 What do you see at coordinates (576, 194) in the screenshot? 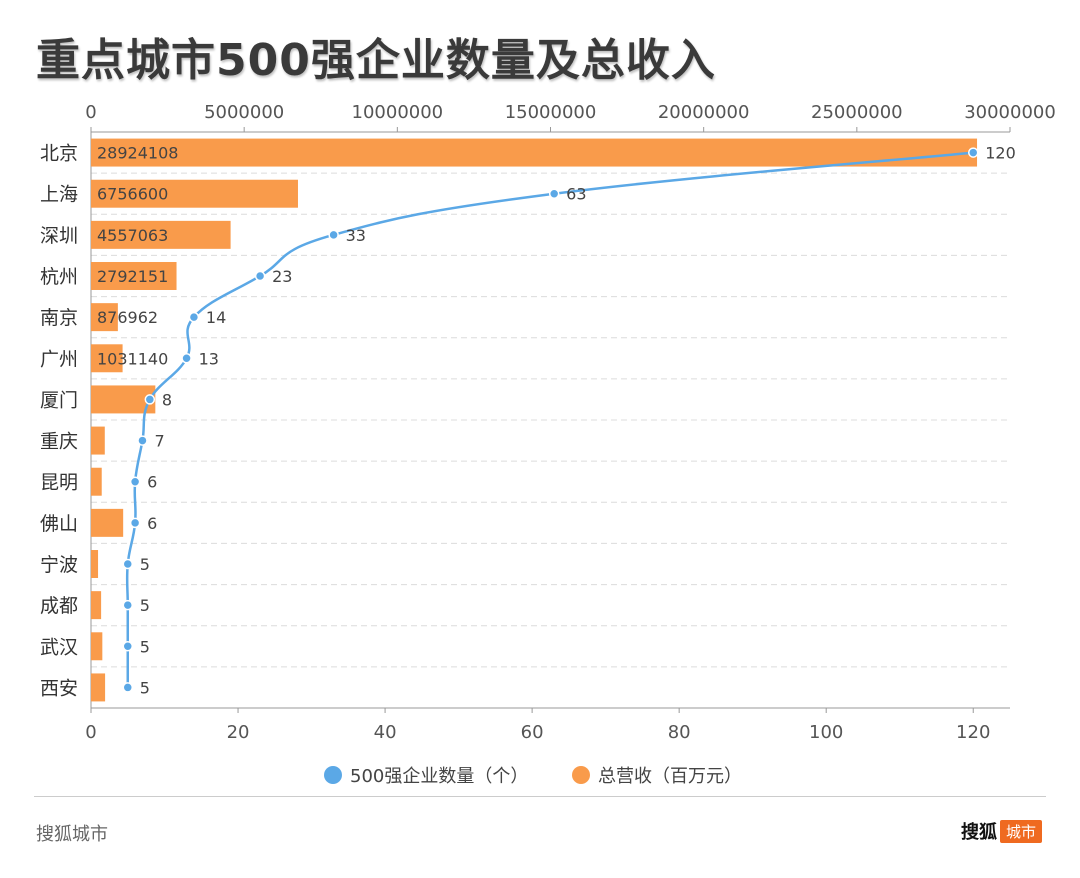
I see `line-value-label: 63` at bounding box center [576, 194].